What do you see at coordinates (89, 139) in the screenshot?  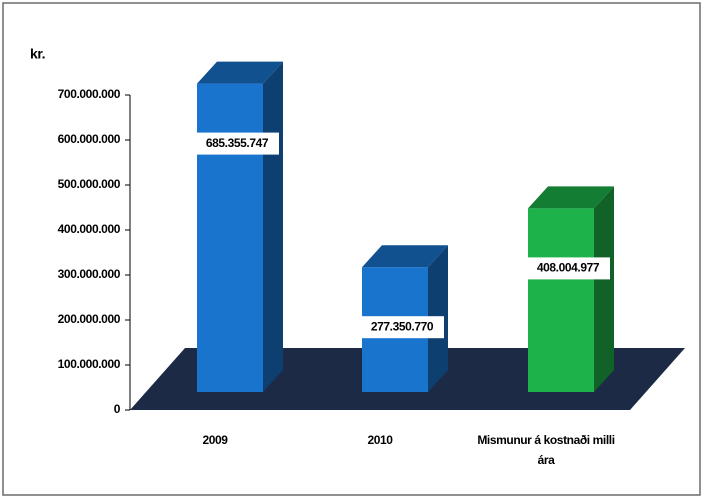 I see `y-tick-label: 600.000.000` at bounding box center [89, 139].